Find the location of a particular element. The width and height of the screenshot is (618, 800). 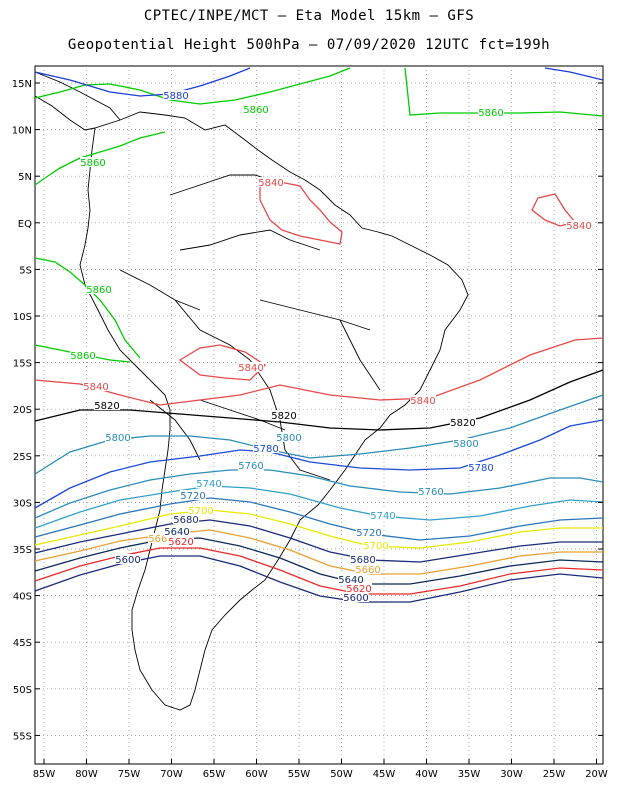

lon-tick-label: 50W is located at coordinates (341, 774).